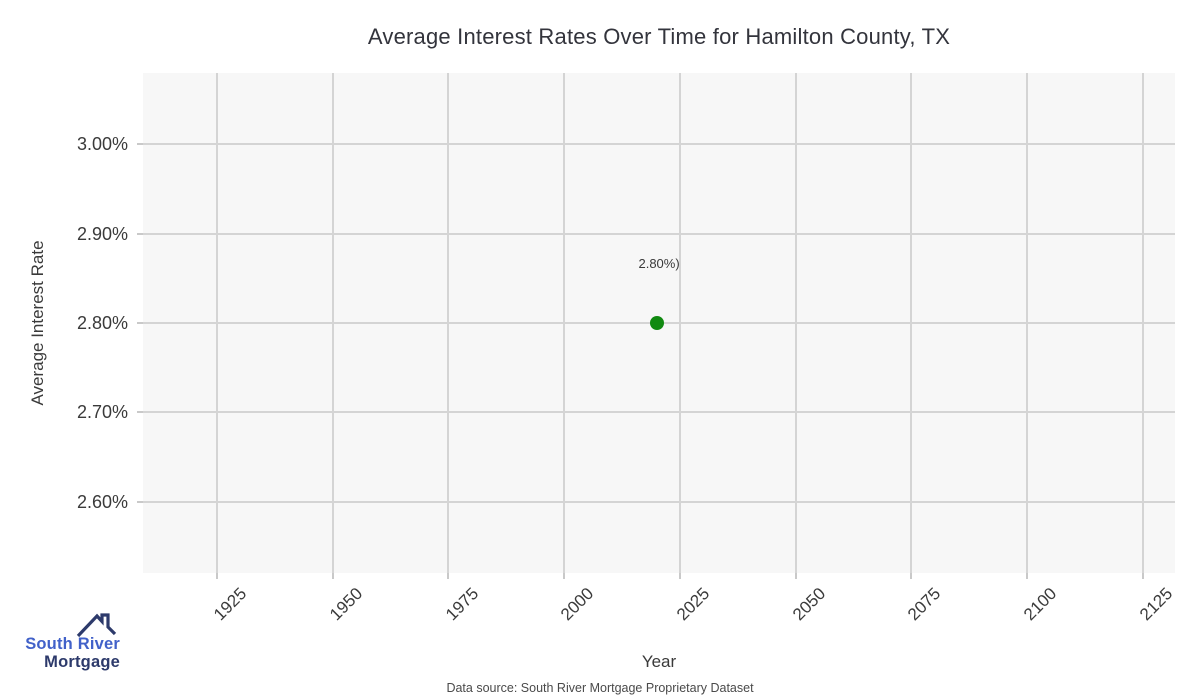  What do you see at coordinates (1040, 604) in the screenshot?
I see `x-tick-label: 2100` at bounding box center [1040, 604].